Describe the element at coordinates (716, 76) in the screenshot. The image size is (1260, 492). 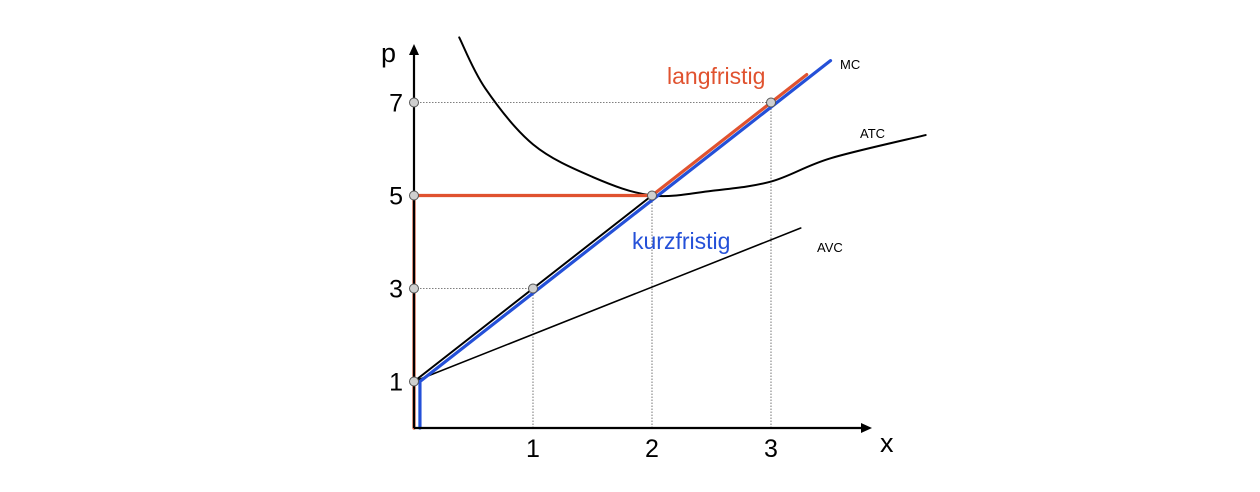
I see `series-label-langfristig: langfristig` at that location.